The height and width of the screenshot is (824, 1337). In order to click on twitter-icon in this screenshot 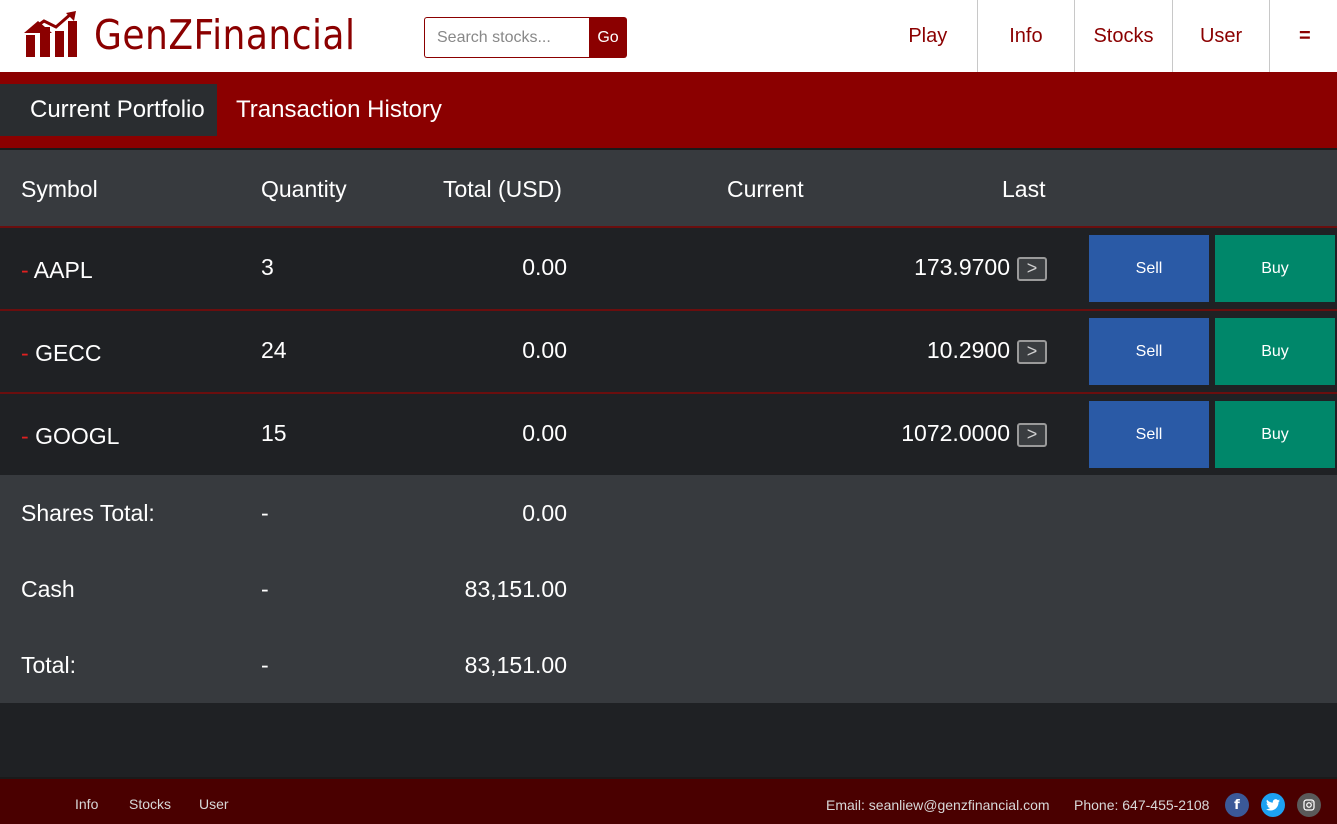, I will do `click(1273, 805)`.